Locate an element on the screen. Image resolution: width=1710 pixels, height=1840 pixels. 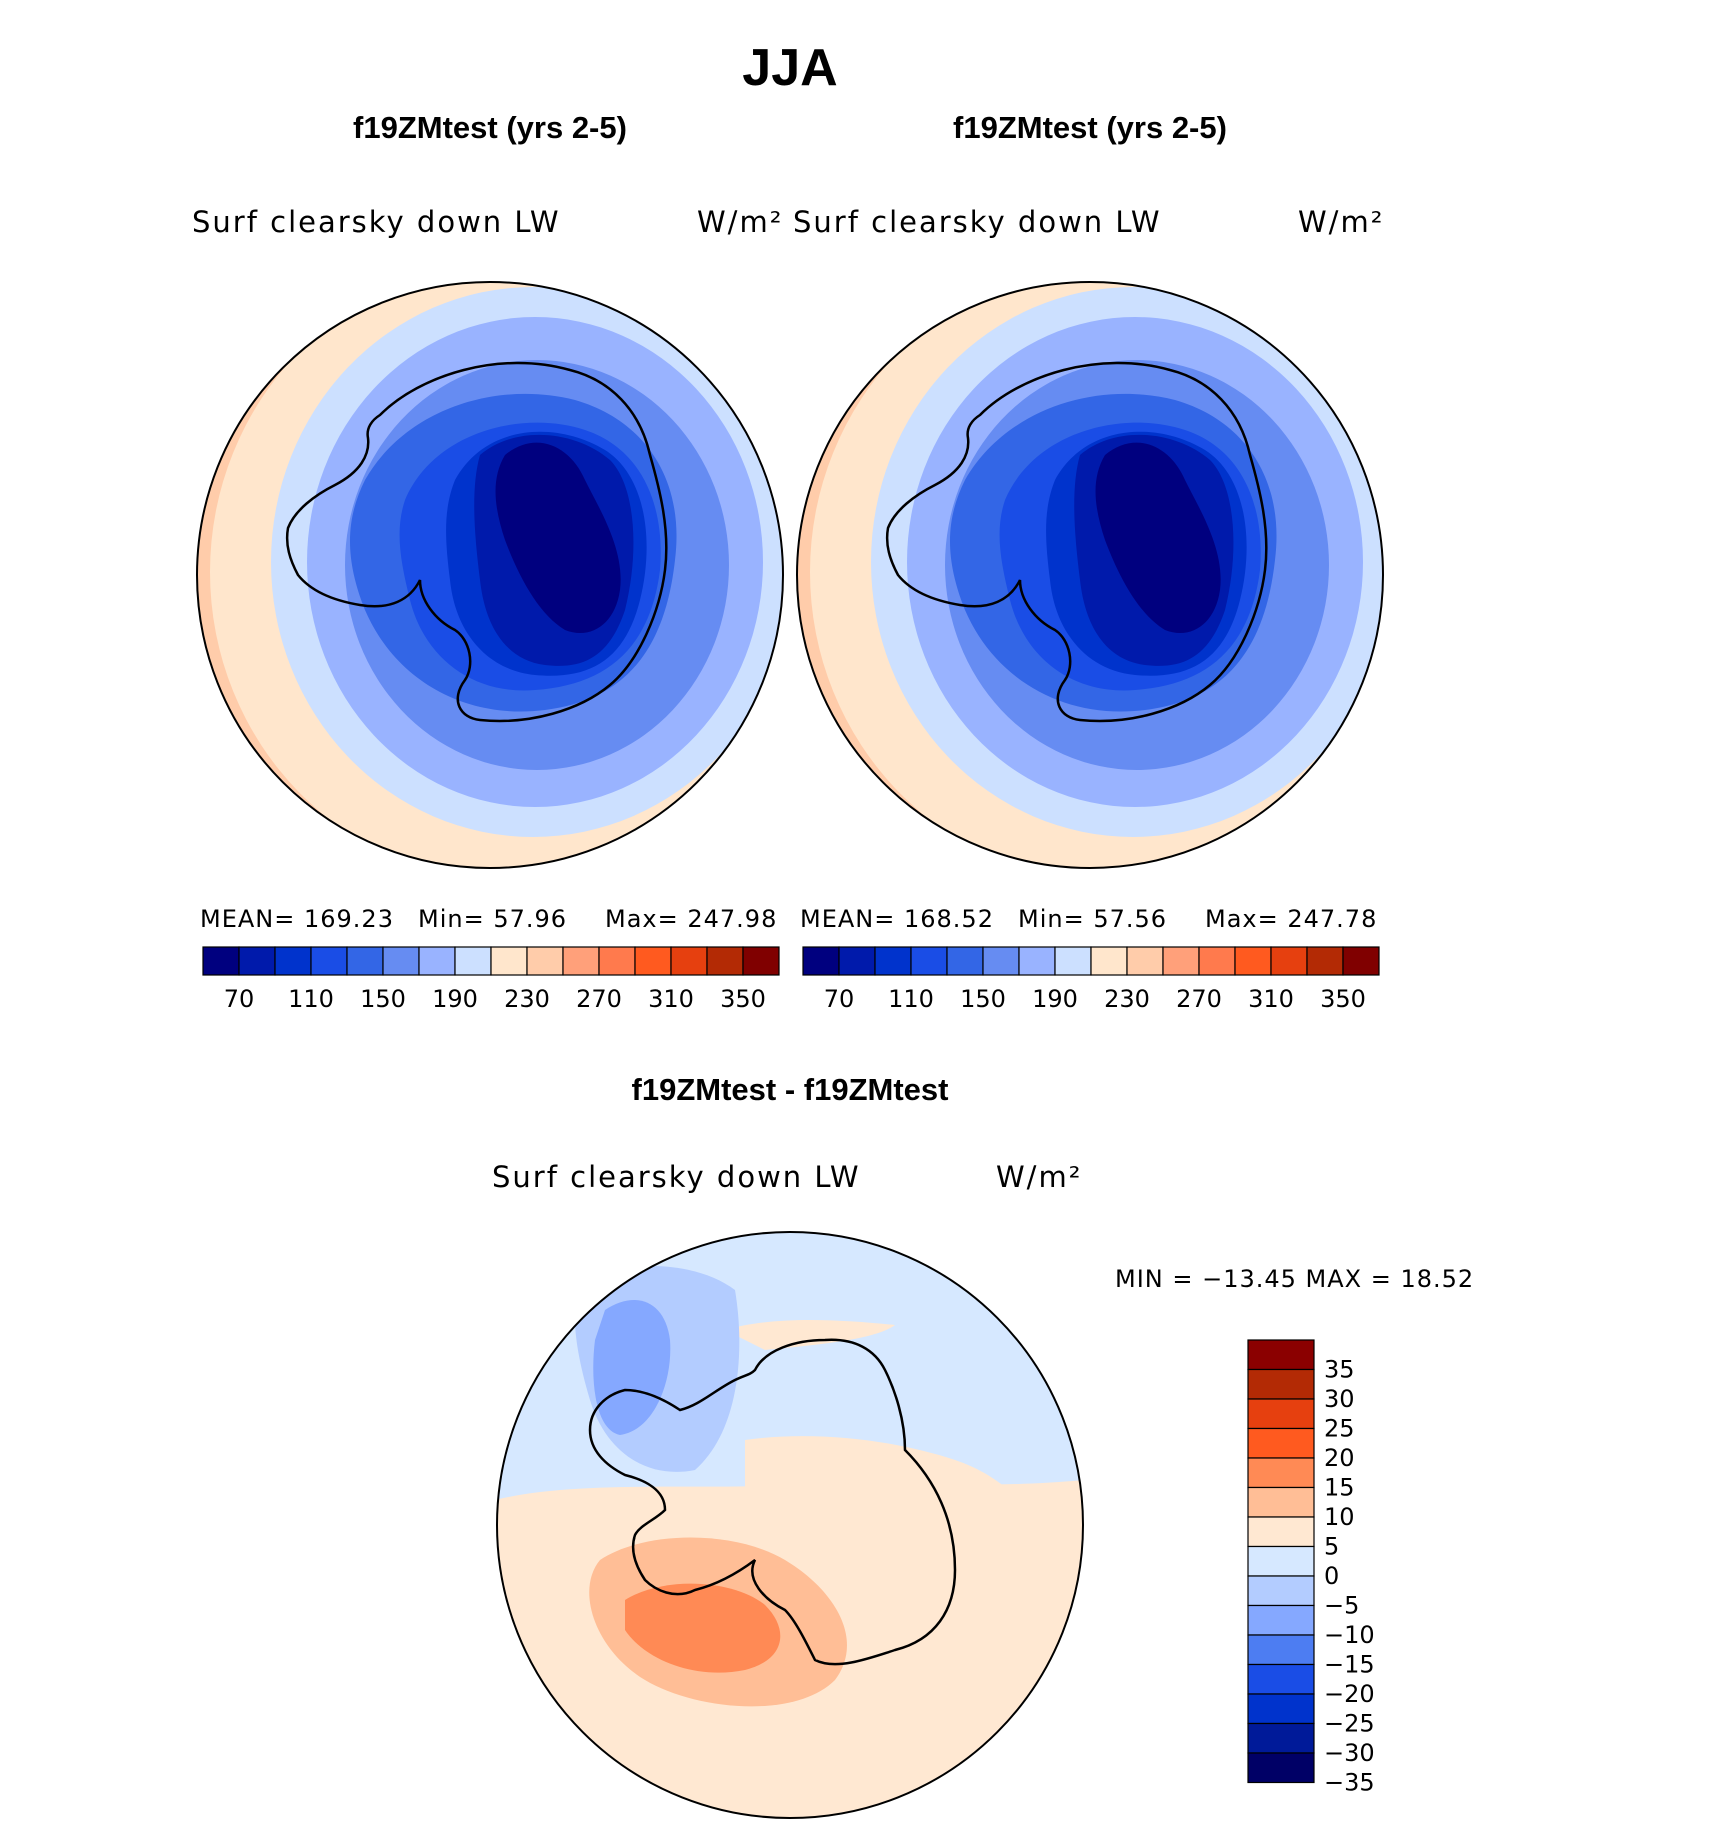
colorbar-right-tick-label: 190 is located at coordinates (1055, 999).